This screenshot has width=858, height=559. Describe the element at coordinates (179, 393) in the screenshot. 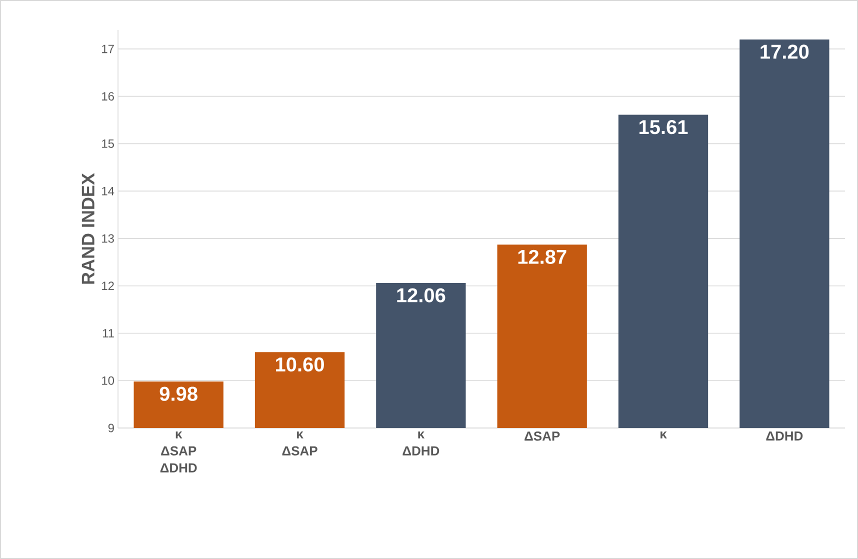

I see `data-label: 9.98` at that location.